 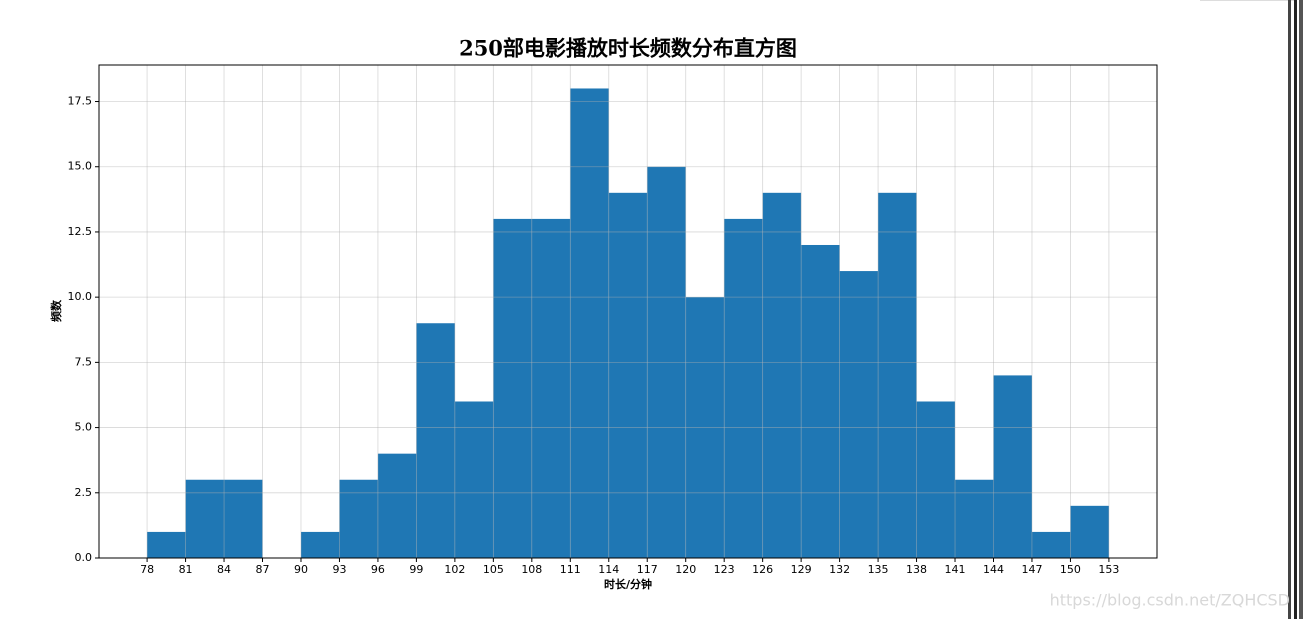 What do you see at coordinates (916, 569) in the screenshot?
I see `x-tick-label: 138` at bounding box center [916, 569].